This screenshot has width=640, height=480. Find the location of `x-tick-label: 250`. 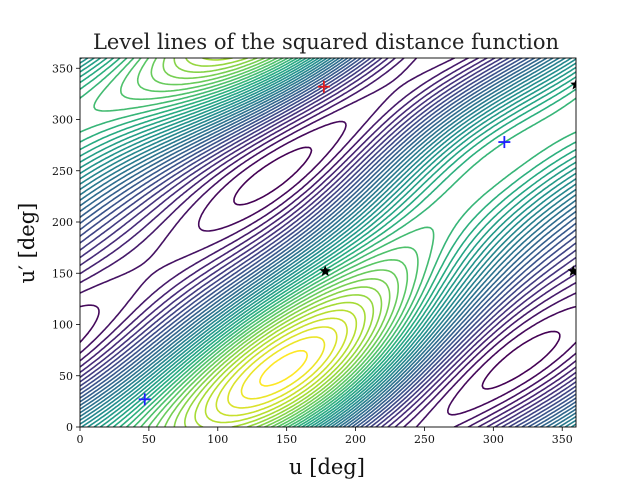

x-tick-label: 250 is located at coordinates (424, 439).